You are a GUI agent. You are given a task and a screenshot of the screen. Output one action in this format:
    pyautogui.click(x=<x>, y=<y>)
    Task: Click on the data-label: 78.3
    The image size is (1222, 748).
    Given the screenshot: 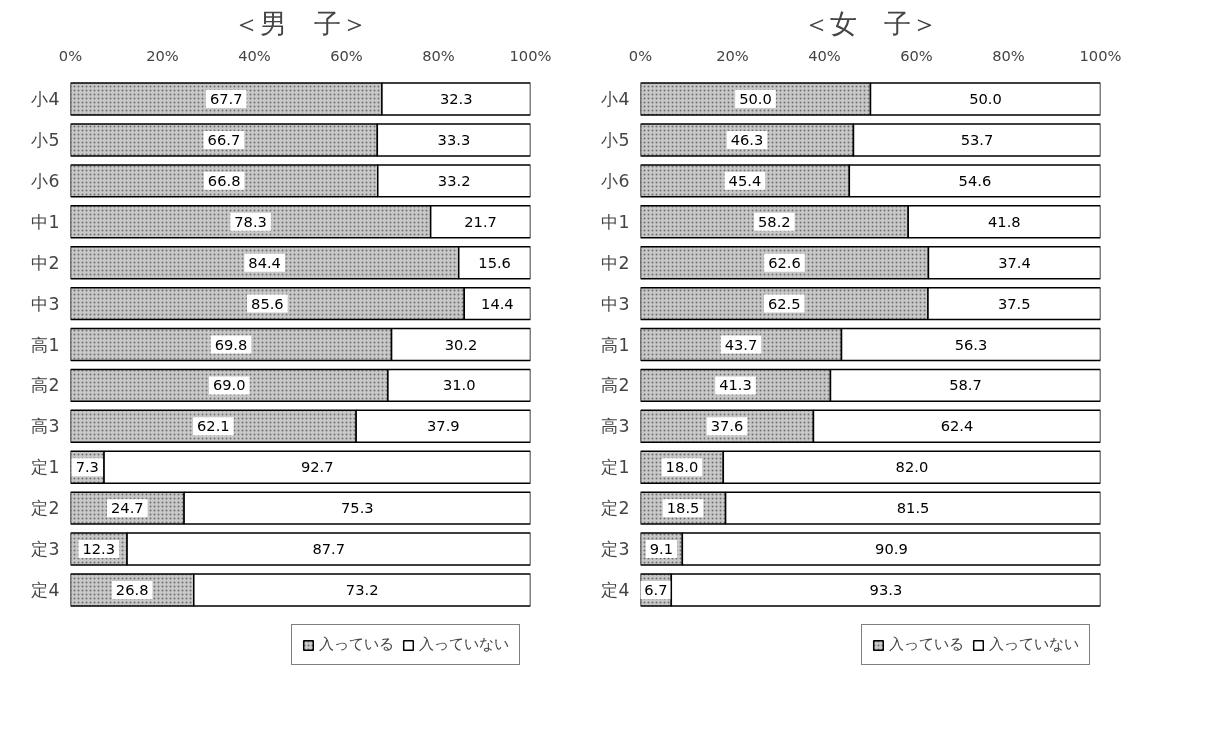 What is the action you would take?
    pyautogui.click(x=250, y=221)
    